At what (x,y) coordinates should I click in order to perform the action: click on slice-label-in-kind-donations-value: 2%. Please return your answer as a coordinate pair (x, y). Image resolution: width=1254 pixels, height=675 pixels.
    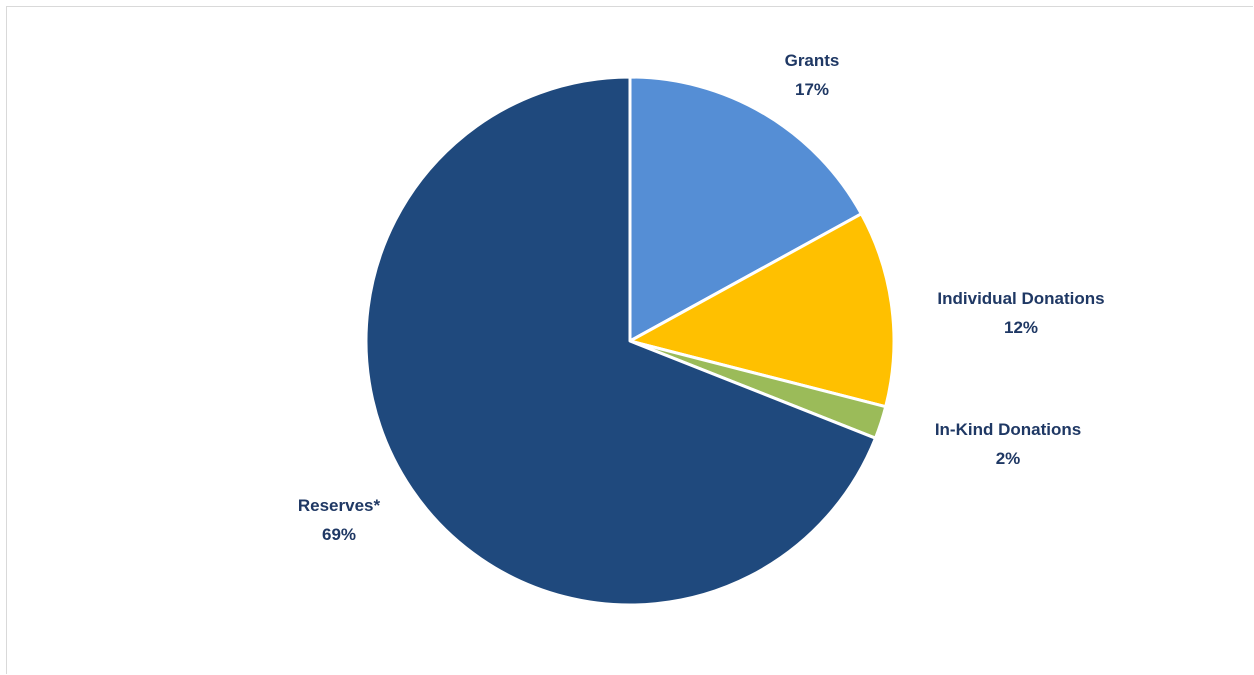
    Looking at the image, I should click on (1008, 458).